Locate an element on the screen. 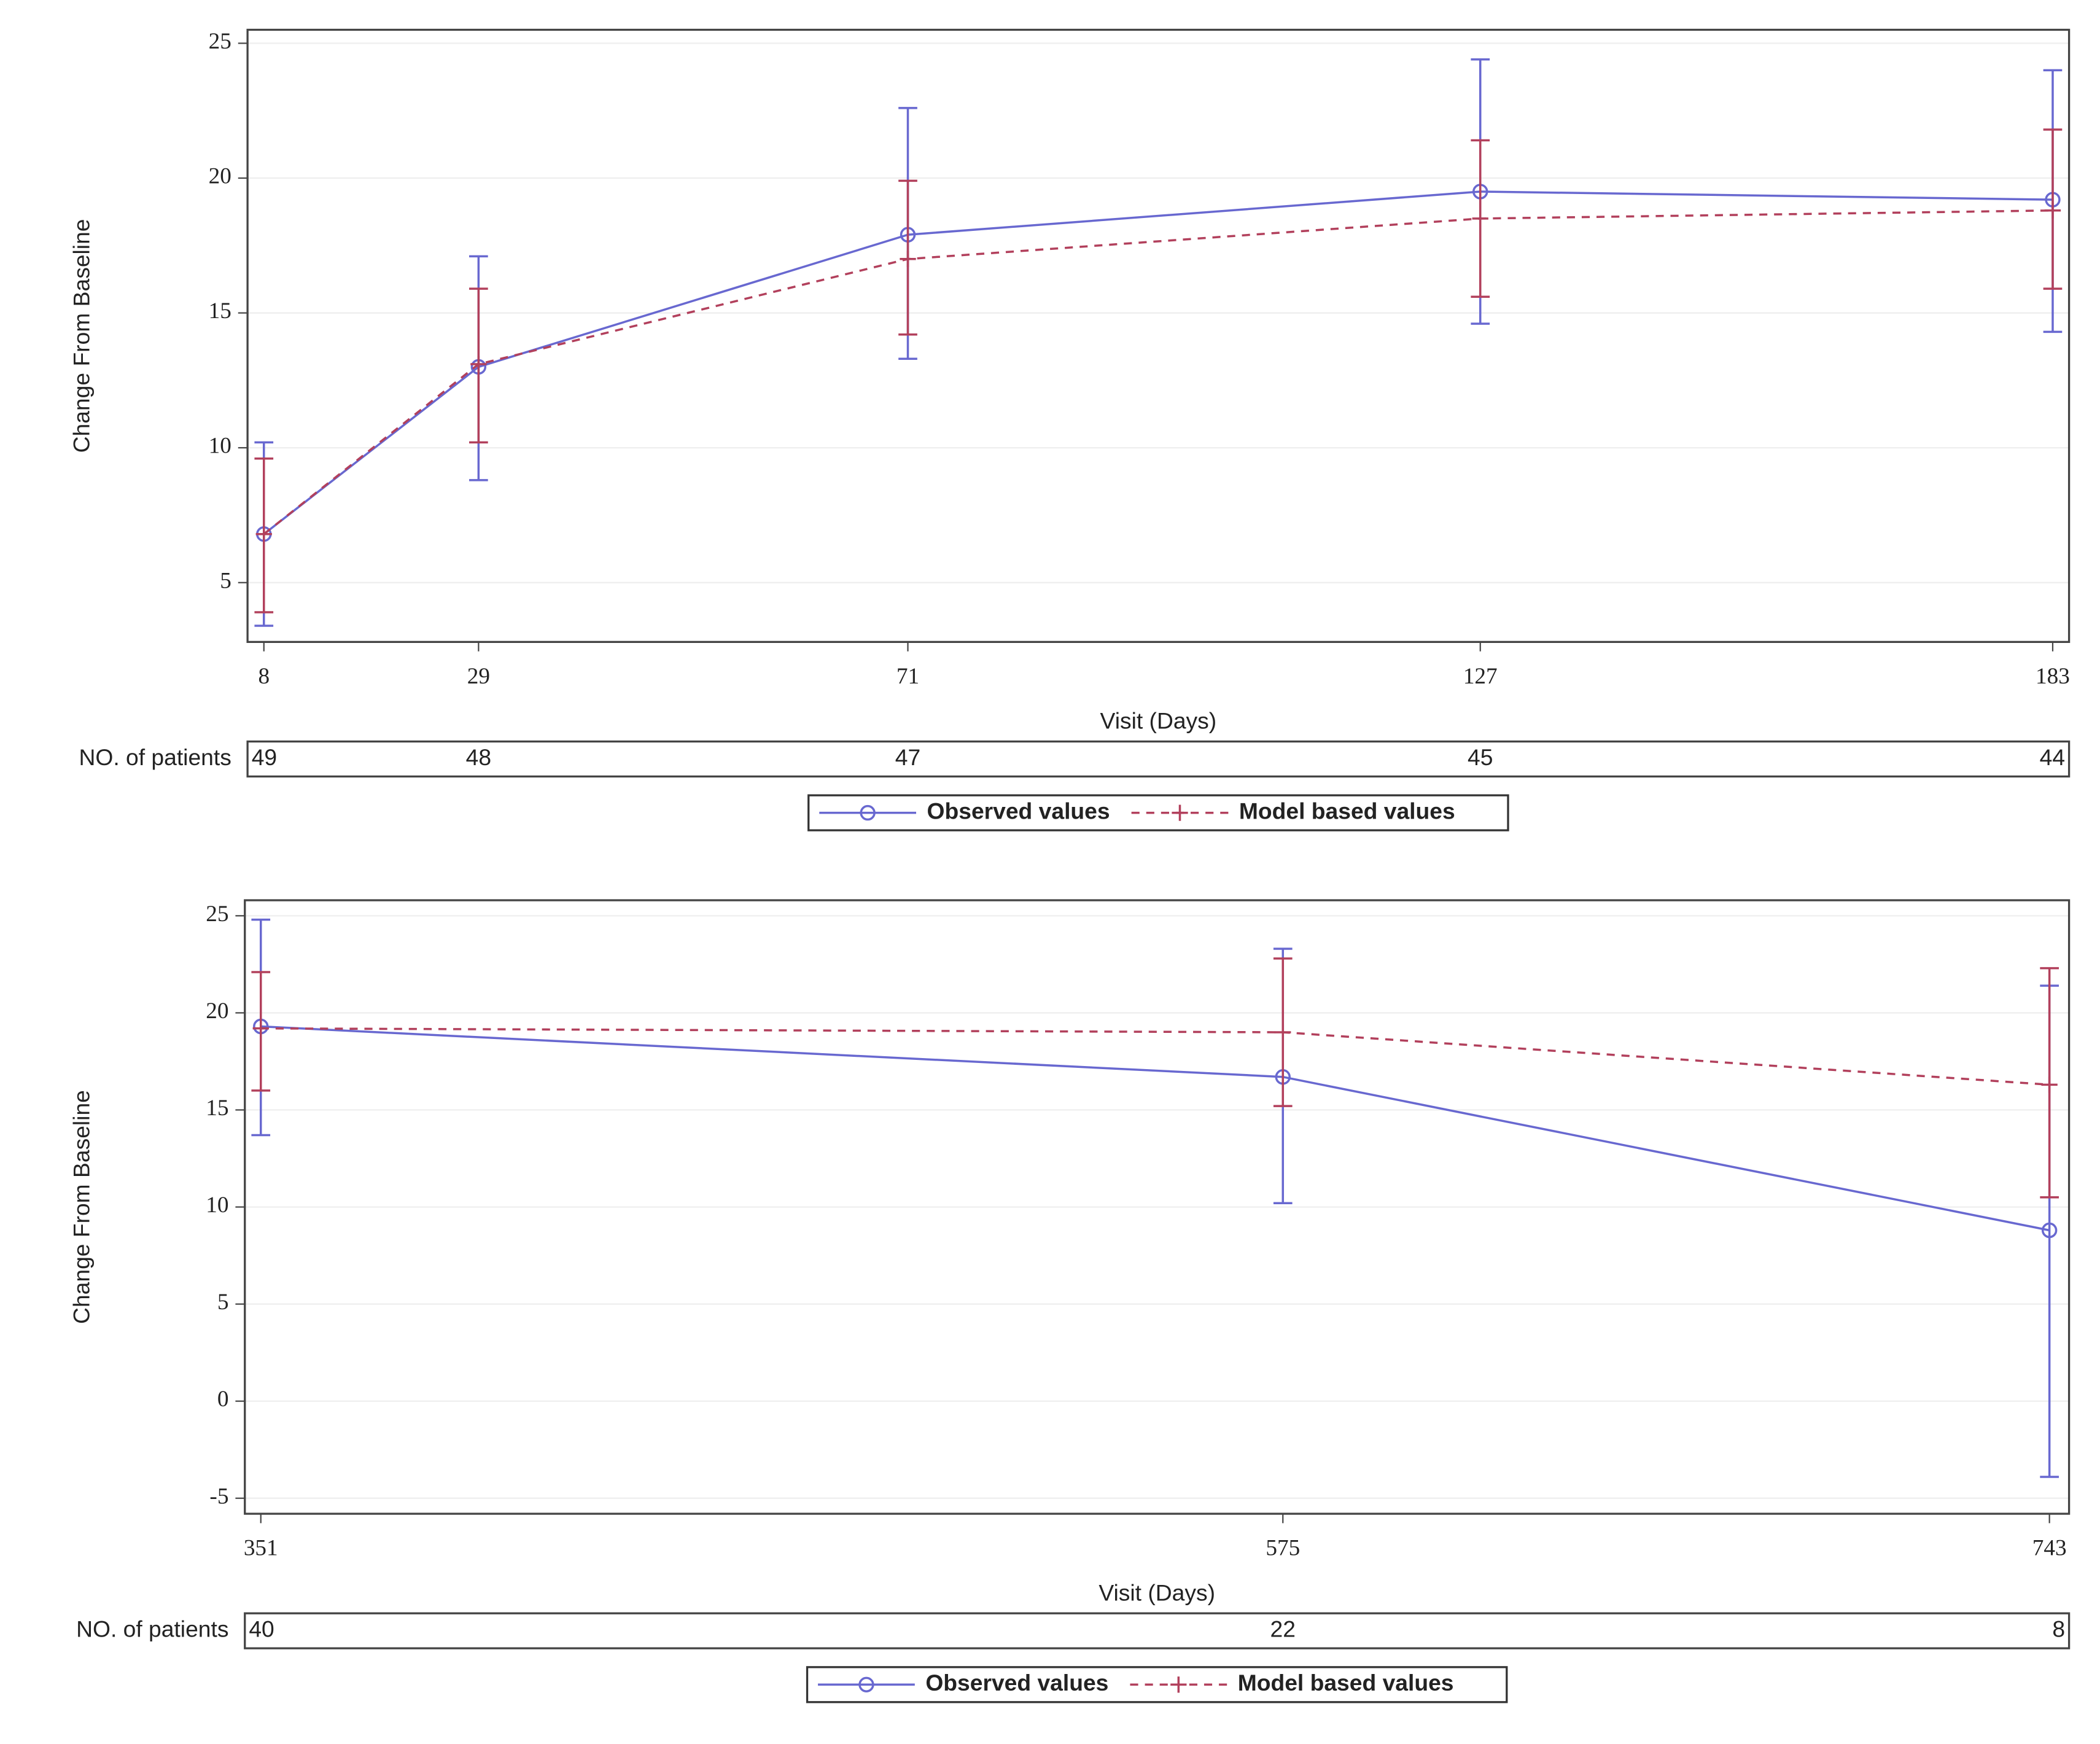 Image resolution: width=2100 pixels, height=1744 pixels. at-risk-count: 47 is located at coordinates (907, 757).